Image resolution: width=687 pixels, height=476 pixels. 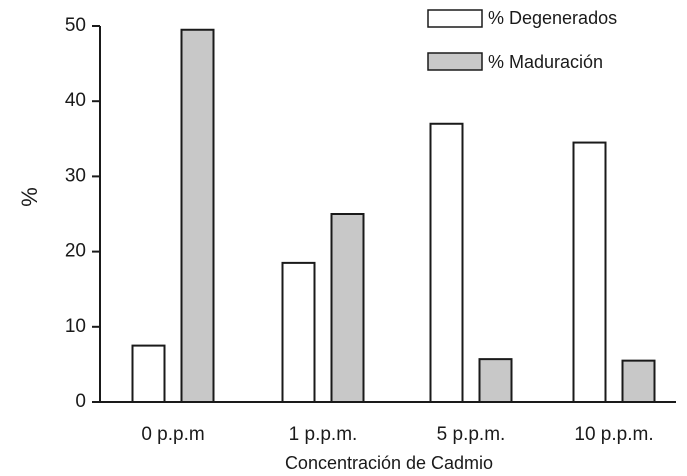 What do you see at coordinates (75, 25) in the screenshot?
I see `y-tick-label: 50` at bounding box center [75, 25].